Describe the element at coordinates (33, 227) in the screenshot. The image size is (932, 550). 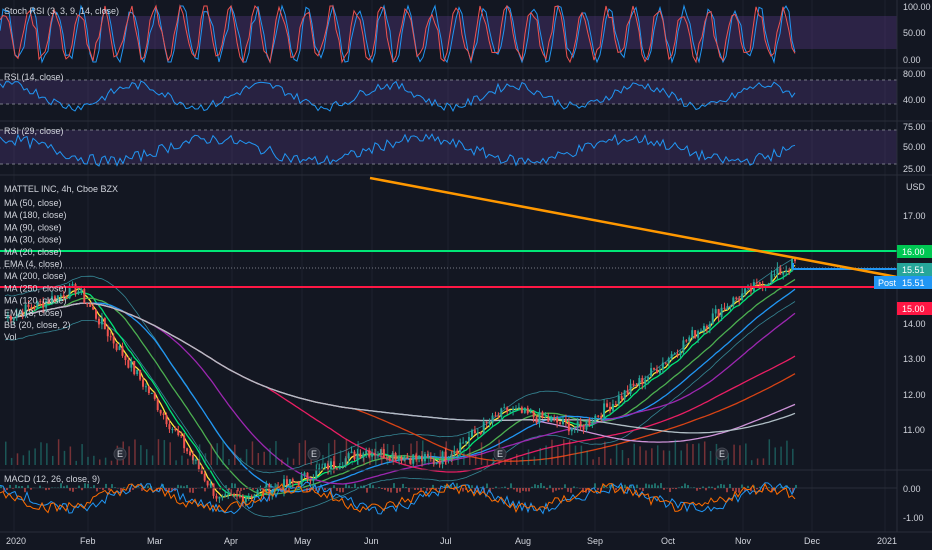
I see `legend-item: MA (90, close)` at that location.